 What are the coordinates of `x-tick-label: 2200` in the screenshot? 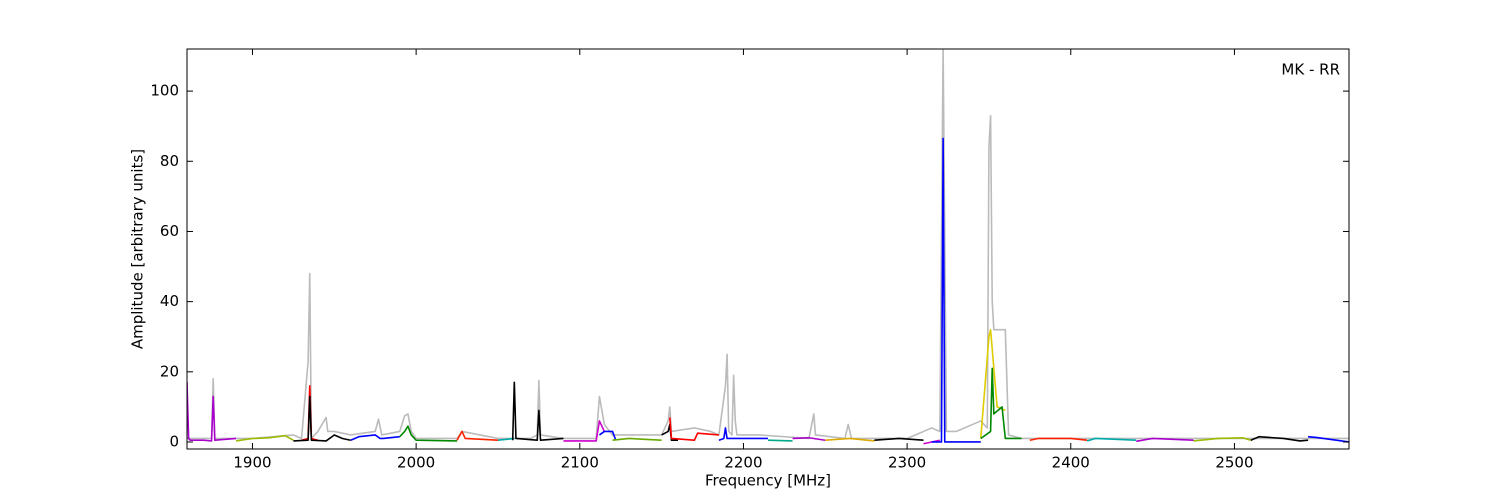 It's located at (743, 463).